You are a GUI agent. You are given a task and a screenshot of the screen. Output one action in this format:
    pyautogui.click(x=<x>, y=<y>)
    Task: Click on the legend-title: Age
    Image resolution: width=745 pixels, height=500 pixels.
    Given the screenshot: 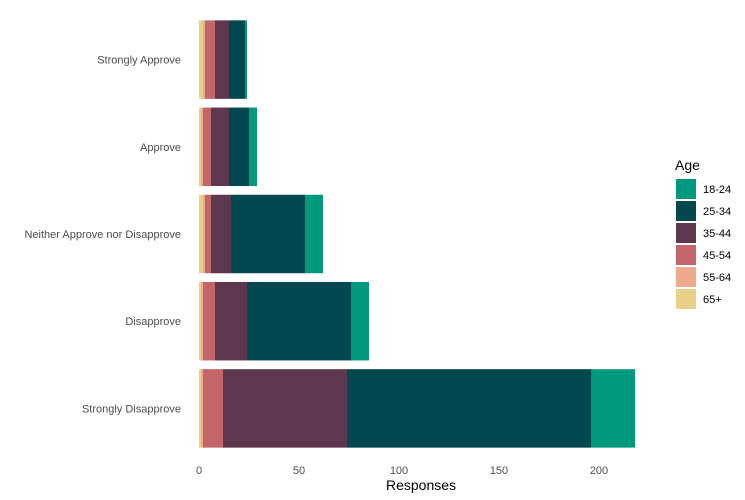 What is the action you would take?
    pyautogui.click(x=687, y=165)
    